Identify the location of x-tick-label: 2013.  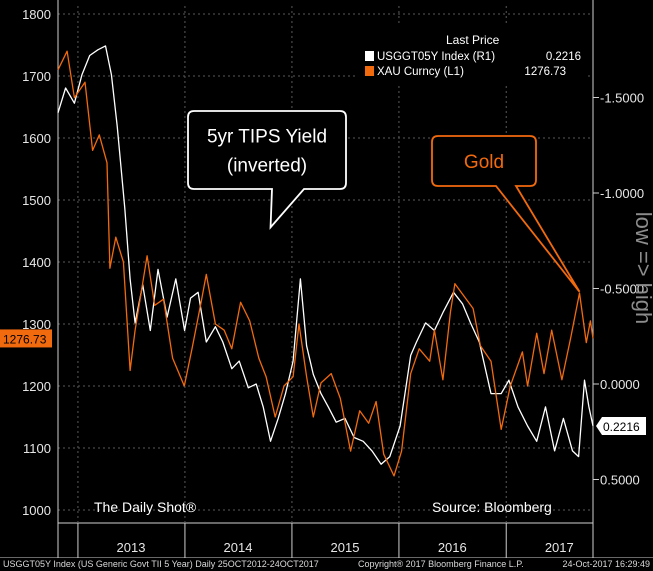
(131, 547).